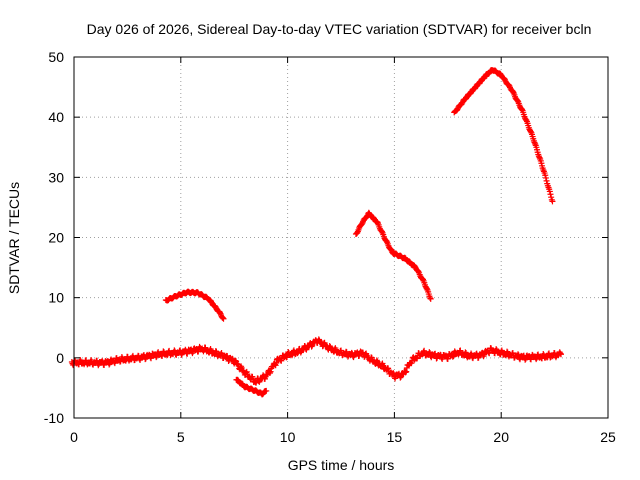 This screenshot has height=480, width=640. What do you see at coordinates (56, 238) in the screenshot?
I see `y-tick-label: 20` at bounding box center [56, 238].